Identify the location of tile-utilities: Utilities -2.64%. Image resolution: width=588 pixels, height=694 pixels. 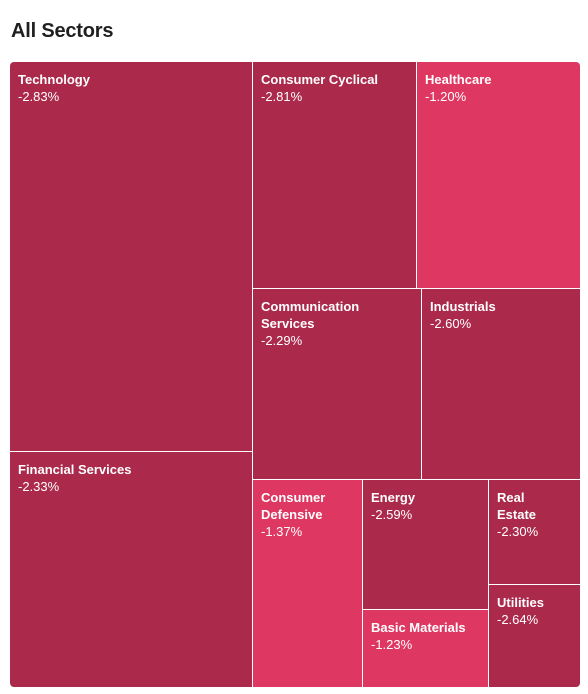
(534, 636).